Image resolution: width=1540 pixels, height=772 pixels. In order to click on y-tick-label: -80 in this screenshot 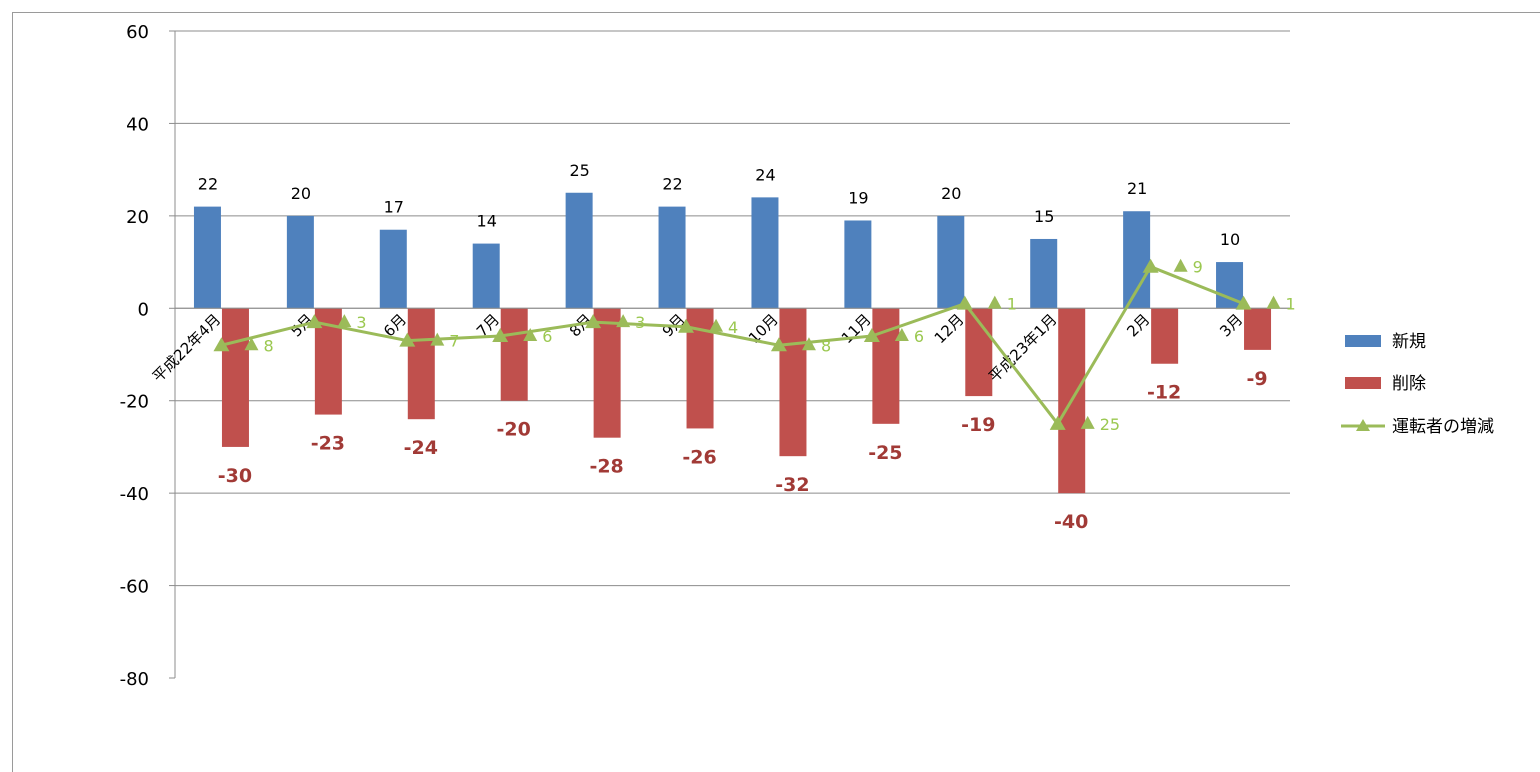, I will do `click(134, 679)`.